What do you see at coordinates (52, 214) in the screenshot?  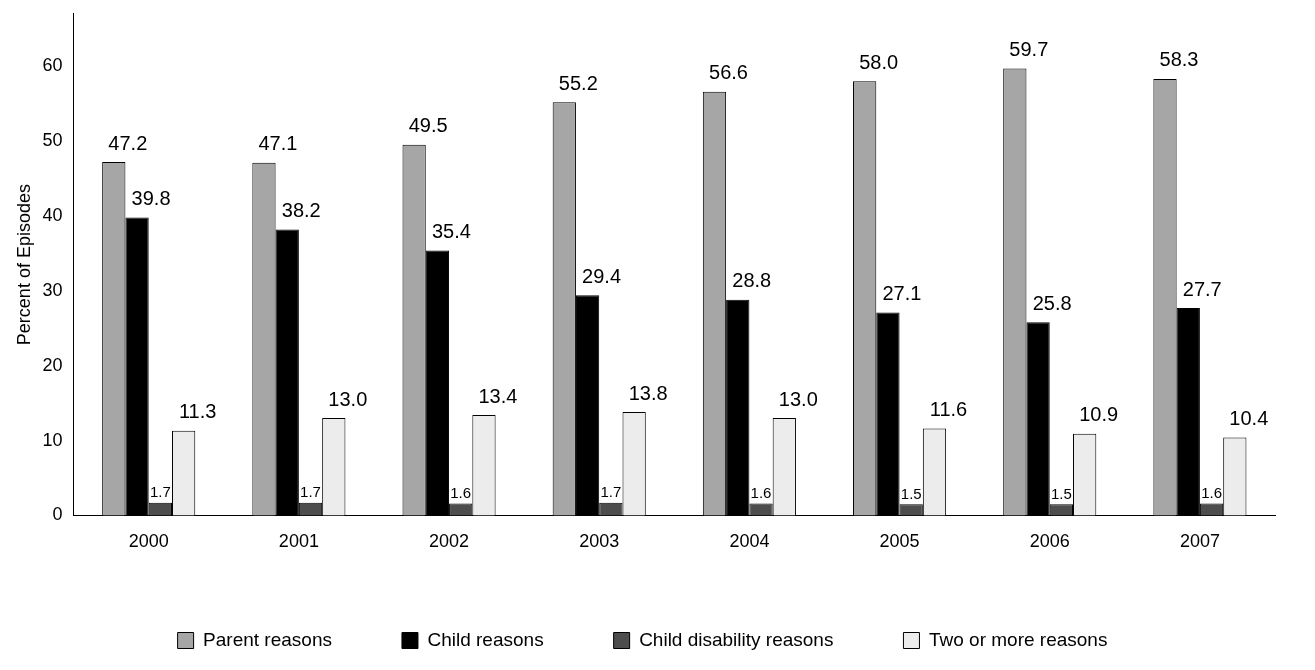 I see `y-tick-label: 40` at bounding box center [52, 214].